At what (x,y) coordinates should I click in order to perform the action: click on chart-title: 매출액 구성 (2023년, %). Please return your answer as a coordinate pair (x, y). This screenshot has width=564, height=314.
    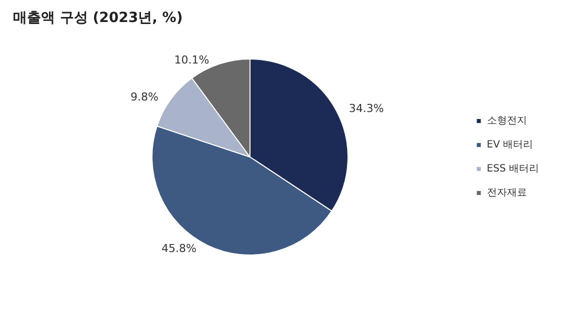
    Looking at the image, I should click on (98, 18).